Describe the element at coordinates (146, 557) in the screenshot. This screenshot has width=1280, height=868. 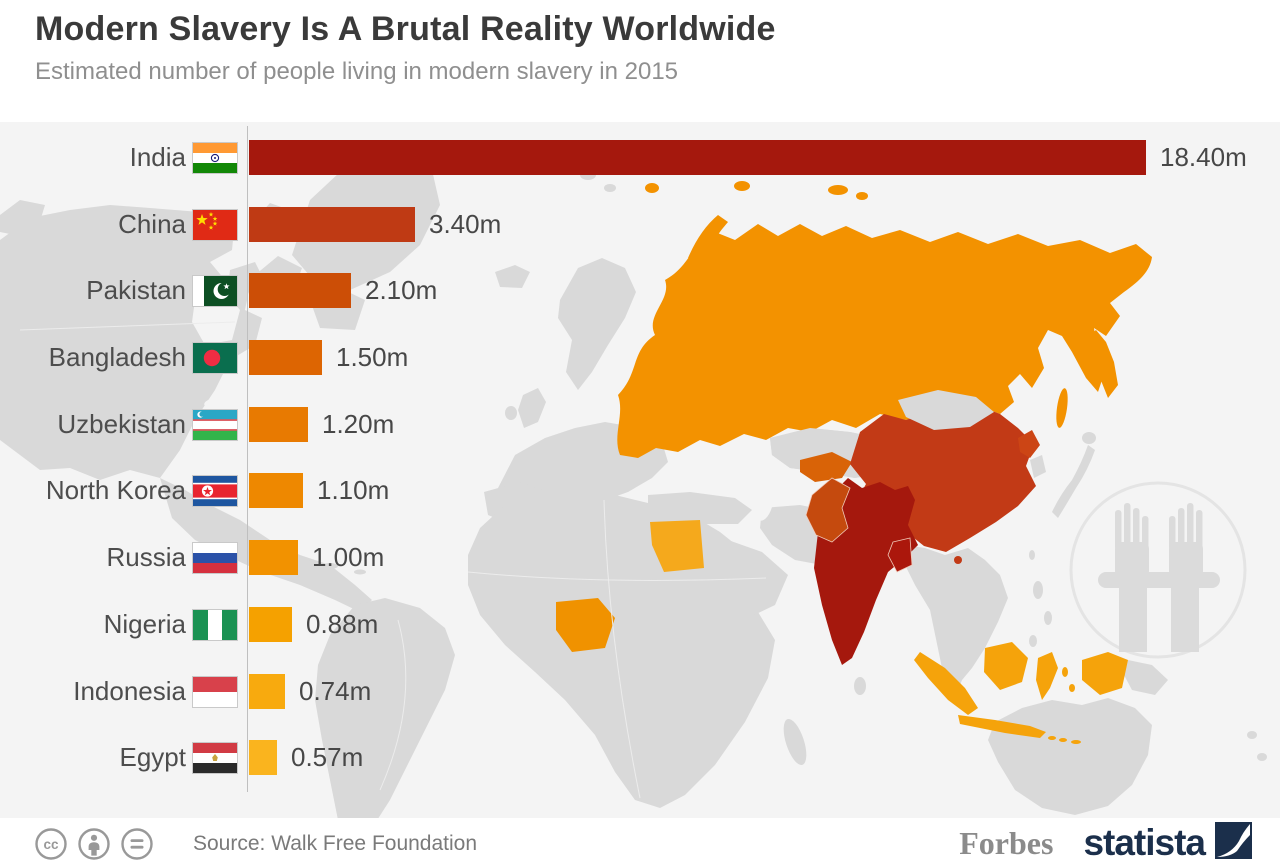
I see `country-label: Russia` at that location.